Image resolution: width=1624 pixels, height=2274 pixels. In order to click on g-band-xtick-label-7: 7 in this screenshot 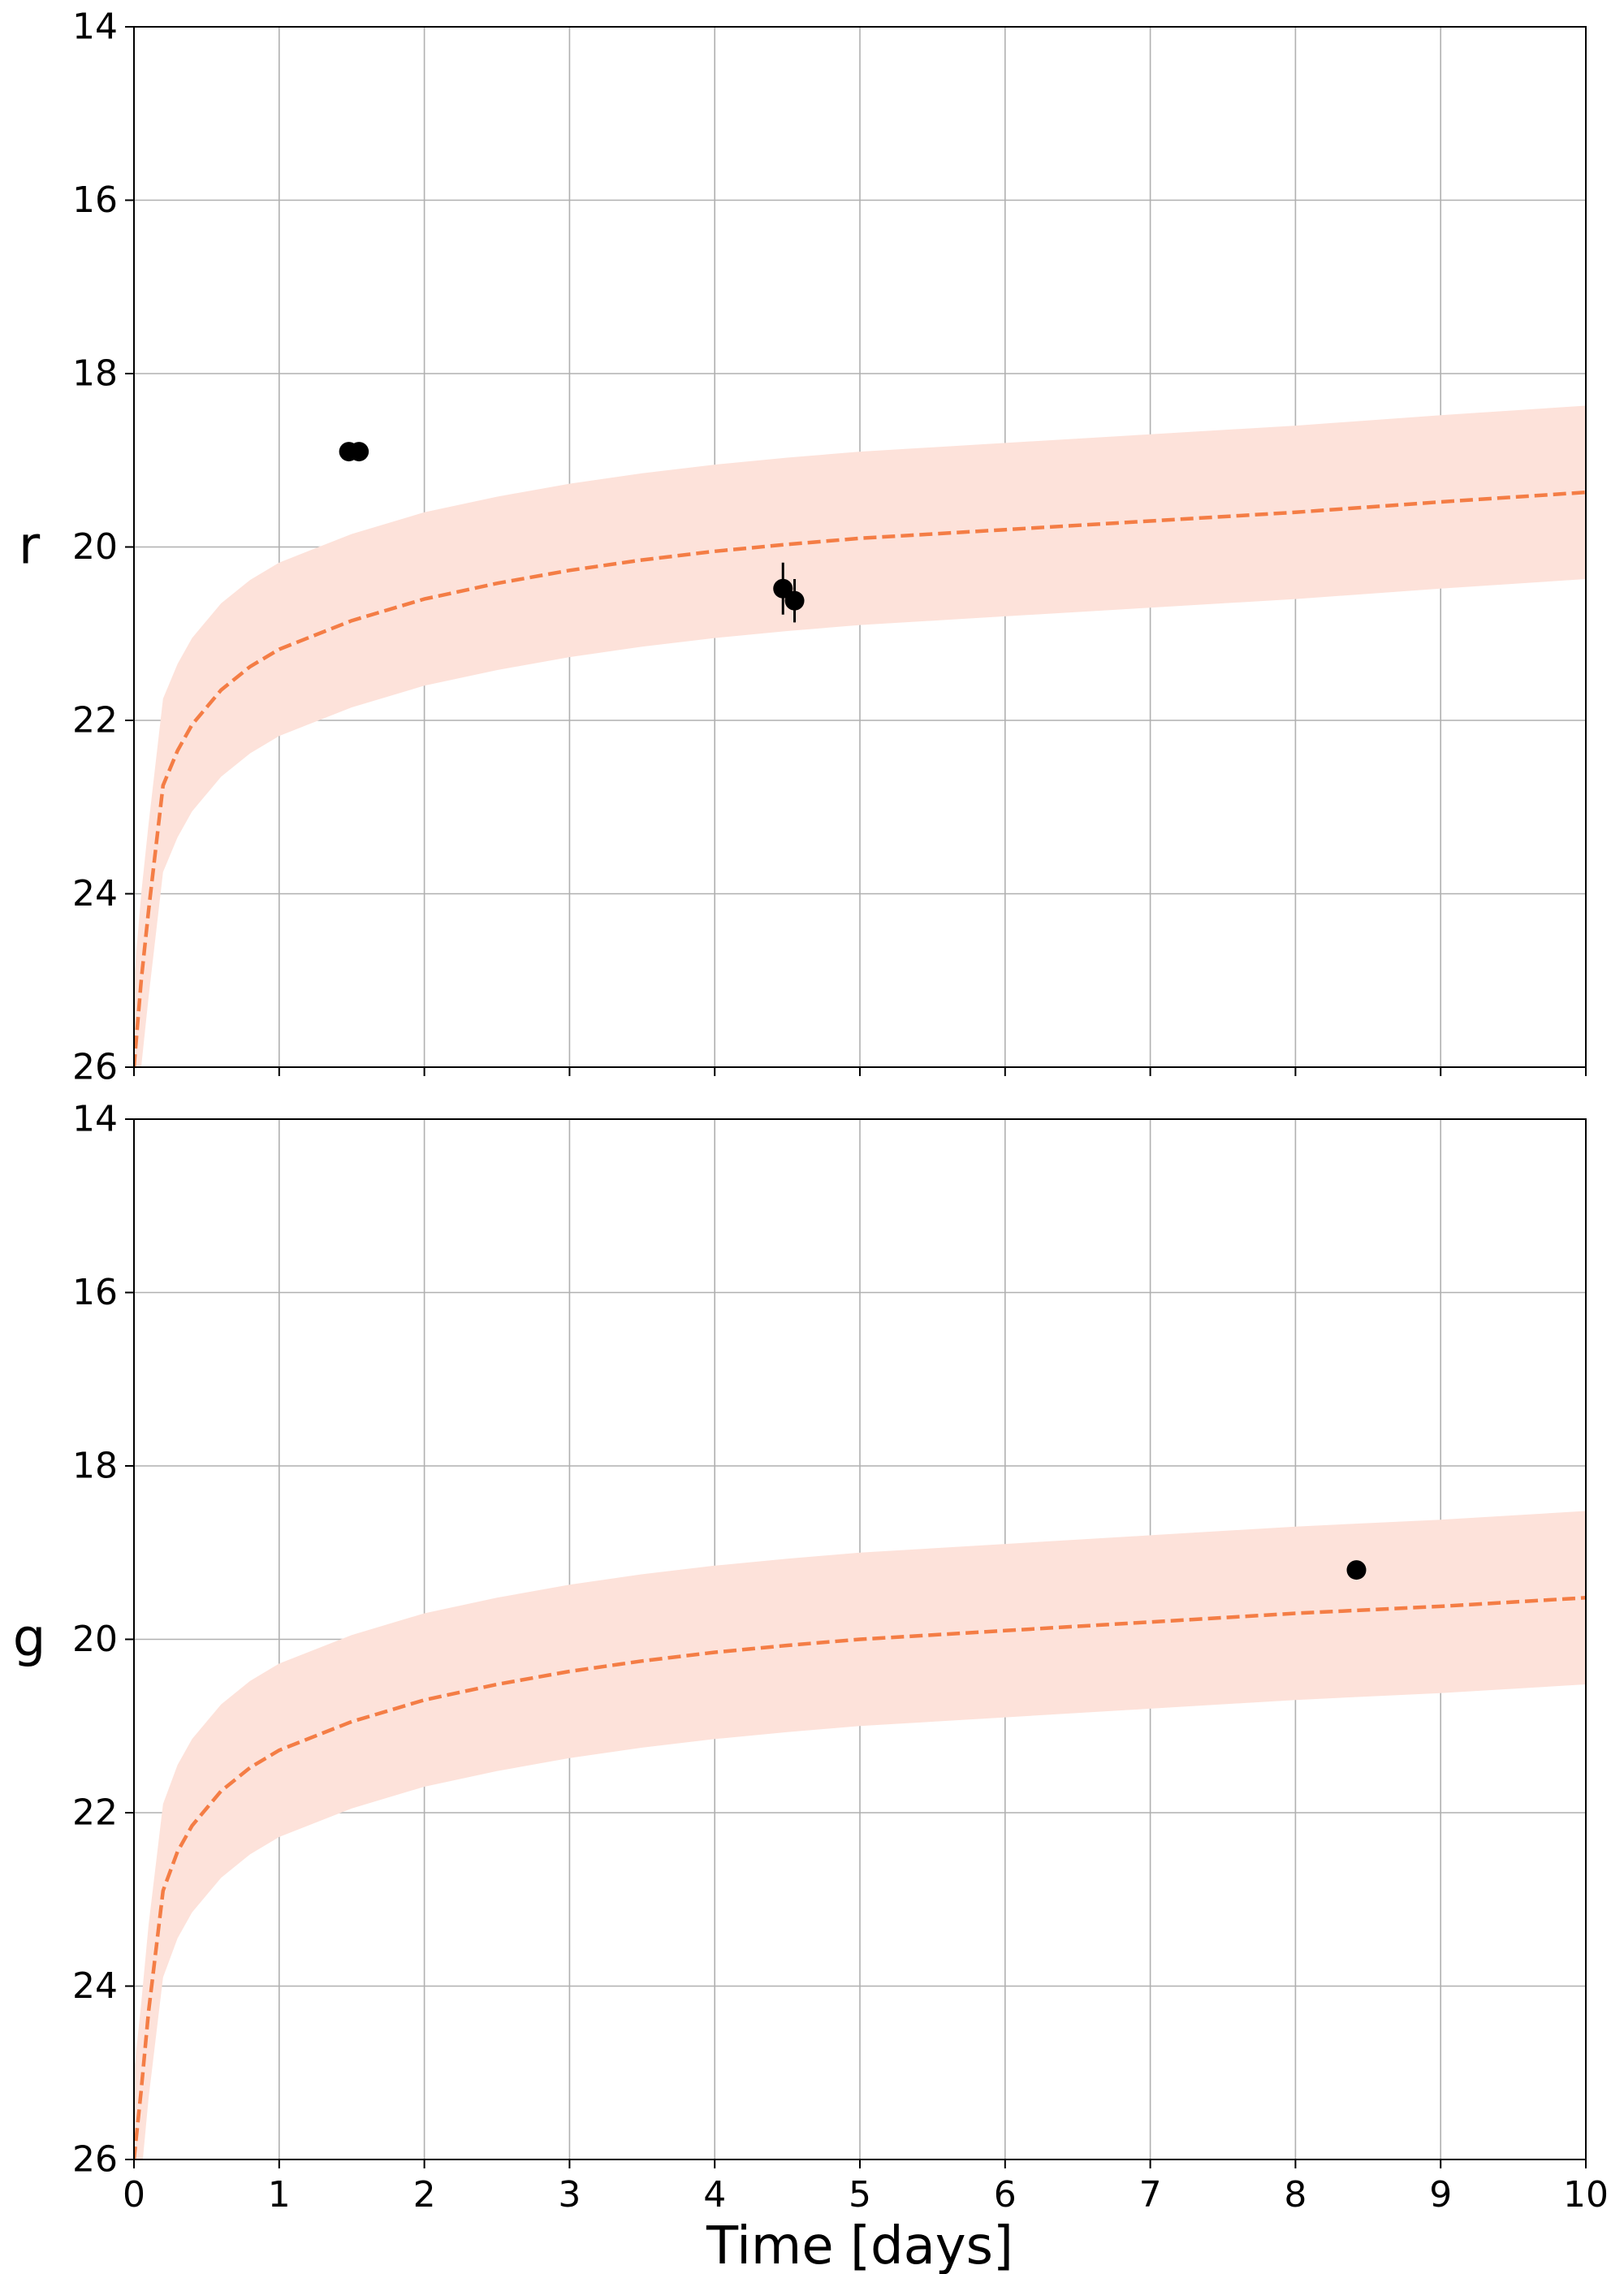, I will do `click(1151, 2195)`.